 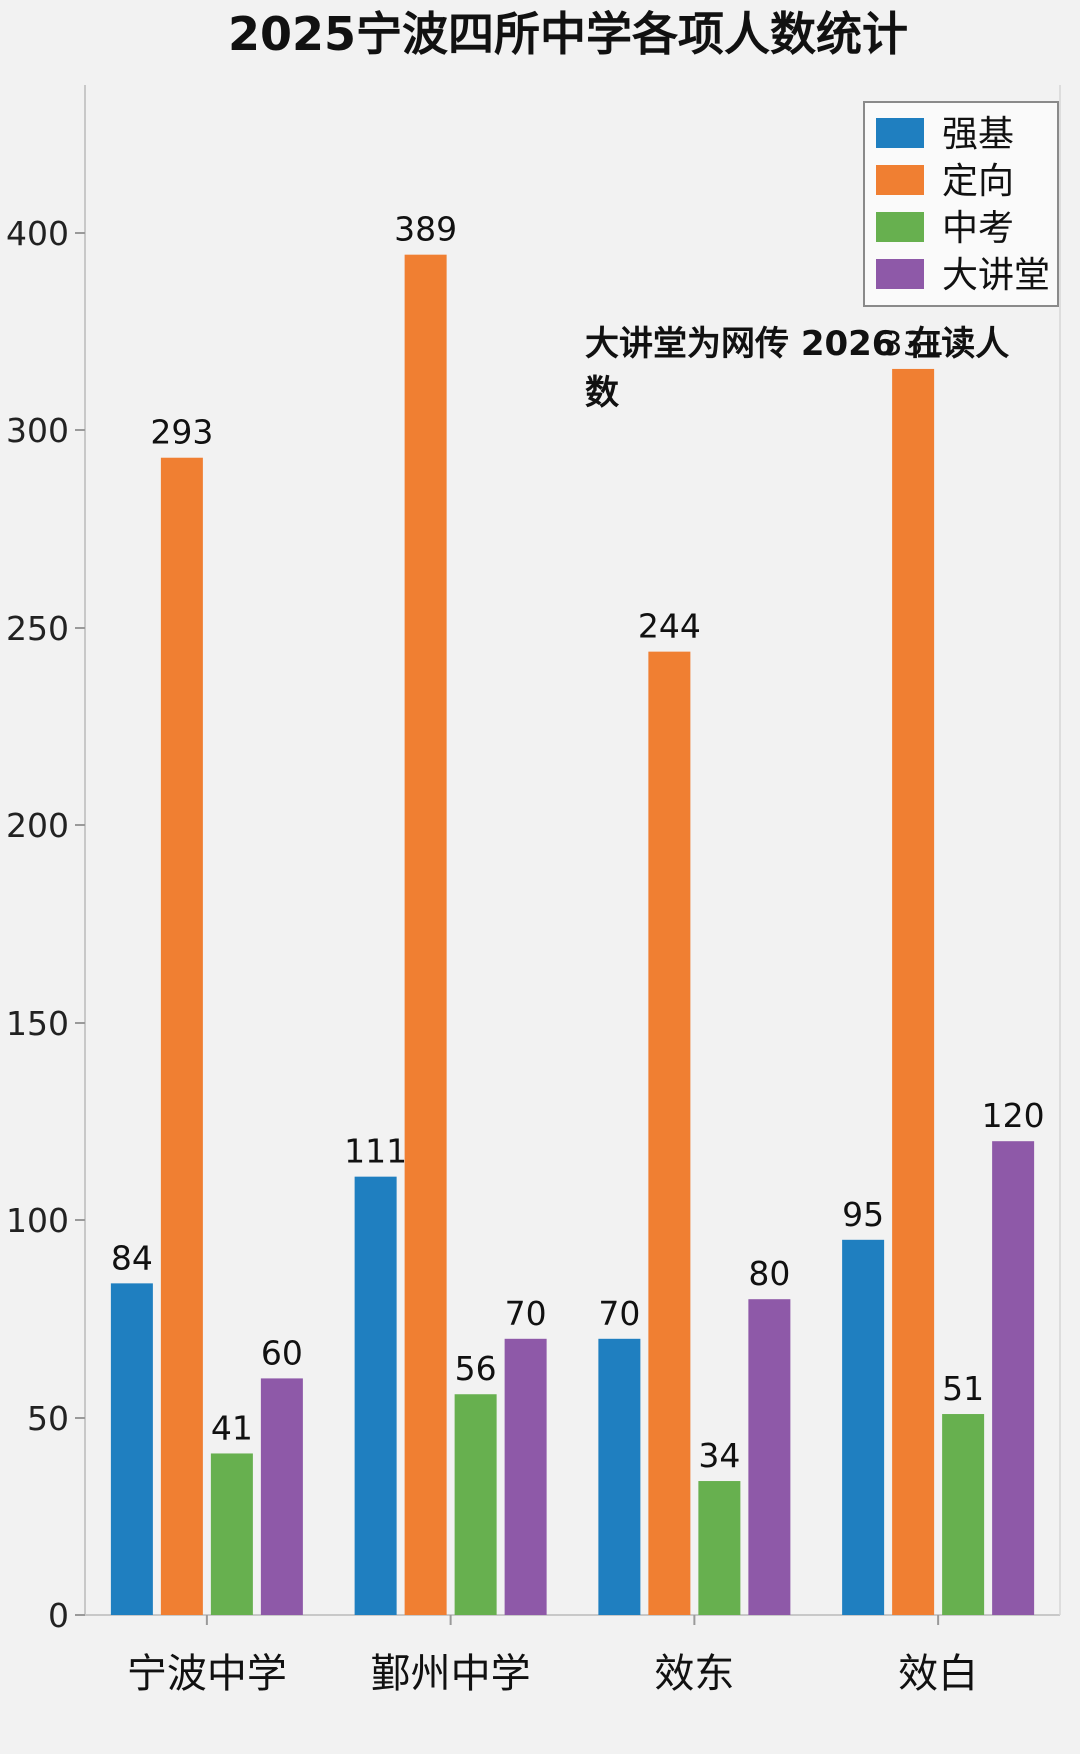 What do you see at coordinates (996, 275) in the screenshot?
I see `legend-label: 大讲堂` at bounding box center [996, 275].